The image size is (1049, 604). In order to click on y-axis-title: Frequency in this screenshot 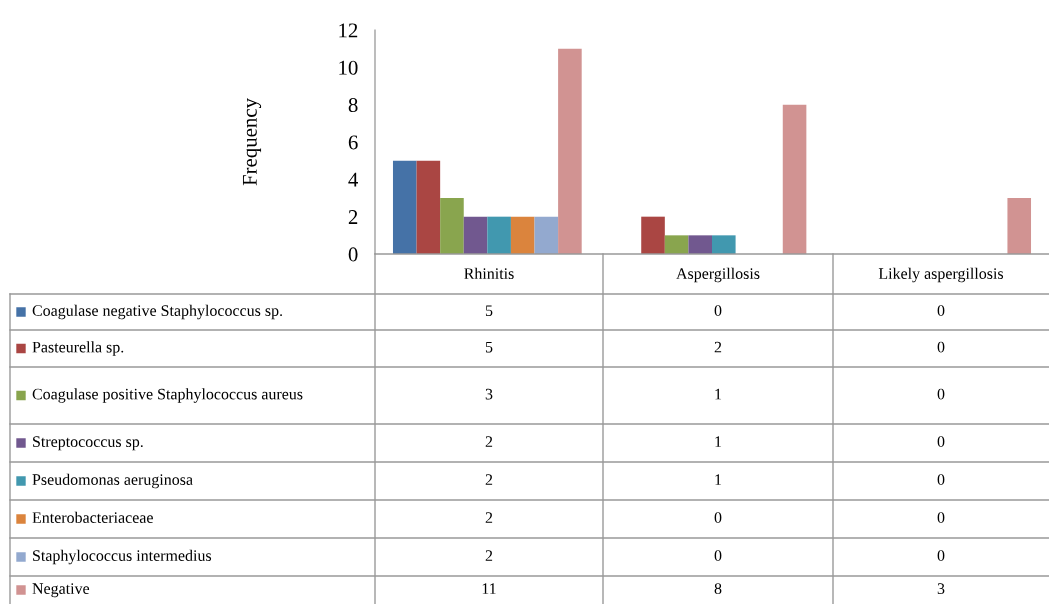, I will do `click(252, 142)`.